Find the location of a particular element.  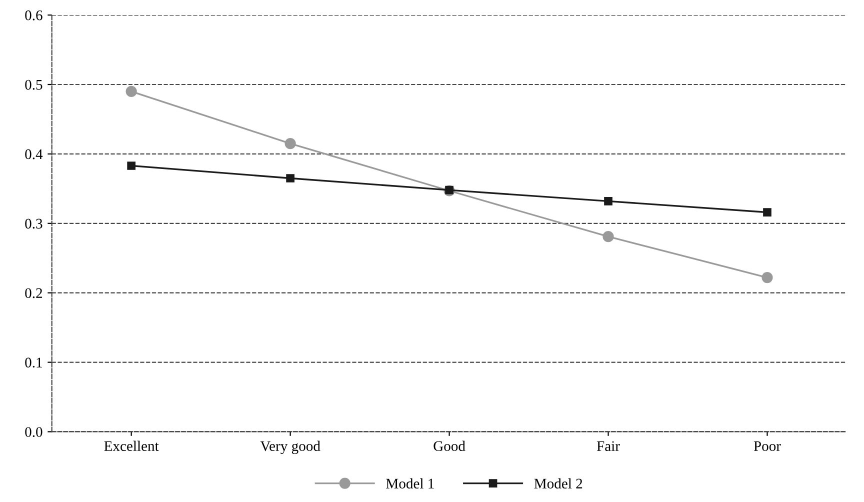

legend-label: Model 2 is located at coordinates (558, 483).